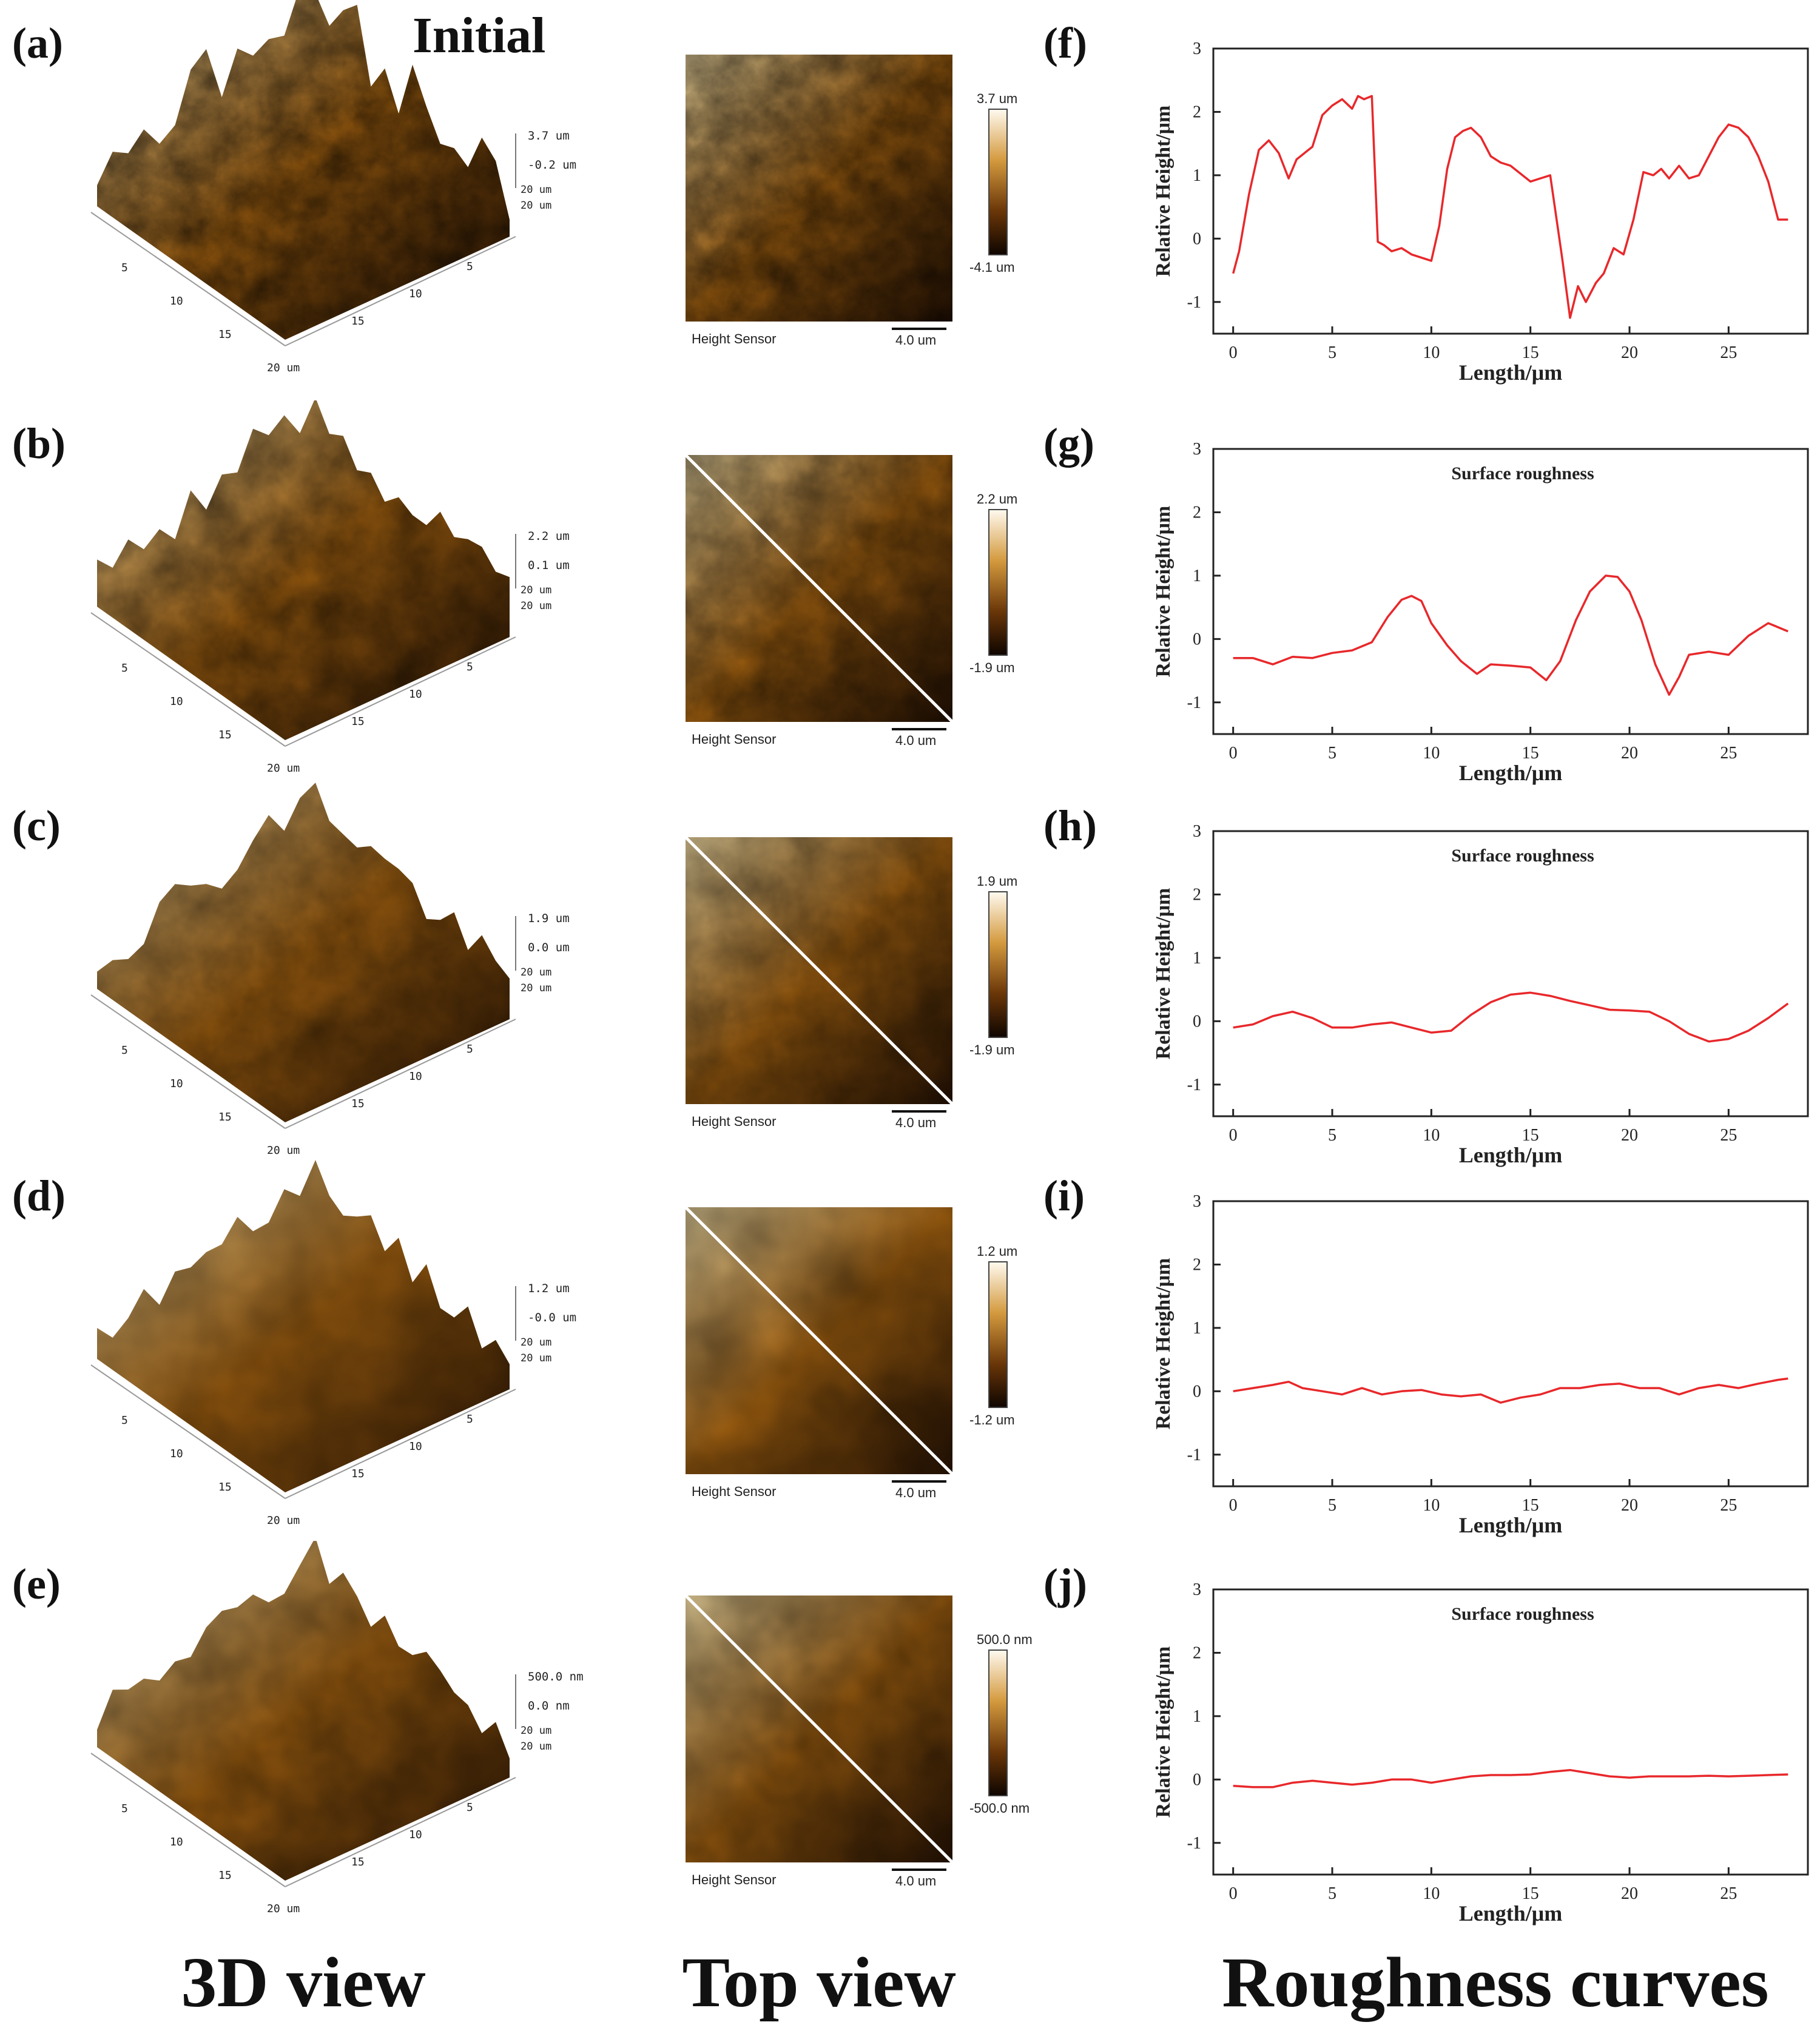 This screenshot has height=2042, width=1820. I want to click on col-title-curves: Roughness curves, so click(1495, 1982).